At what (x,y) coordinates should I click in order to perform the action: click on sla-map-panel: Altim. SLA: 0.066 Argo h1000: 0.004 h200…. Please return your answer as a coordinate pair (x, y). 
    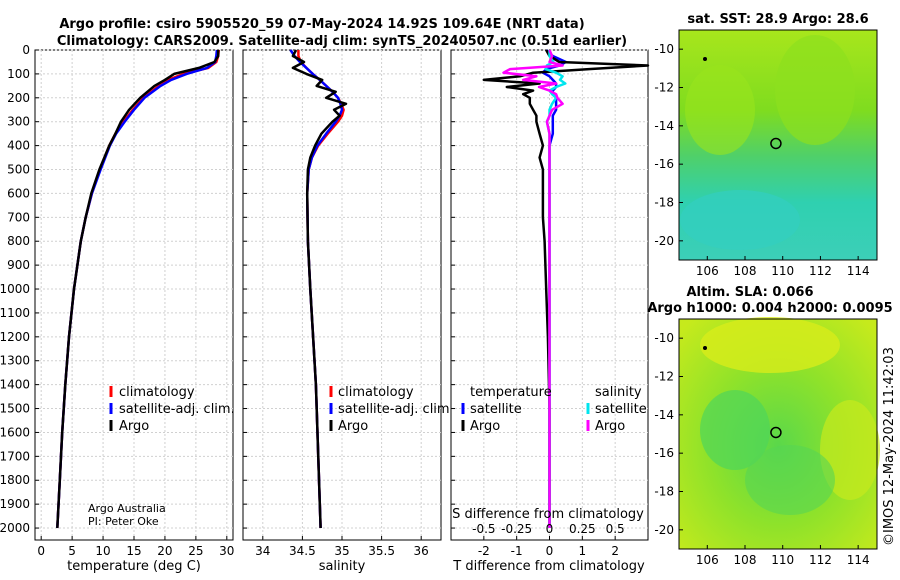
    Looking at the image, I should click on (769, 426).